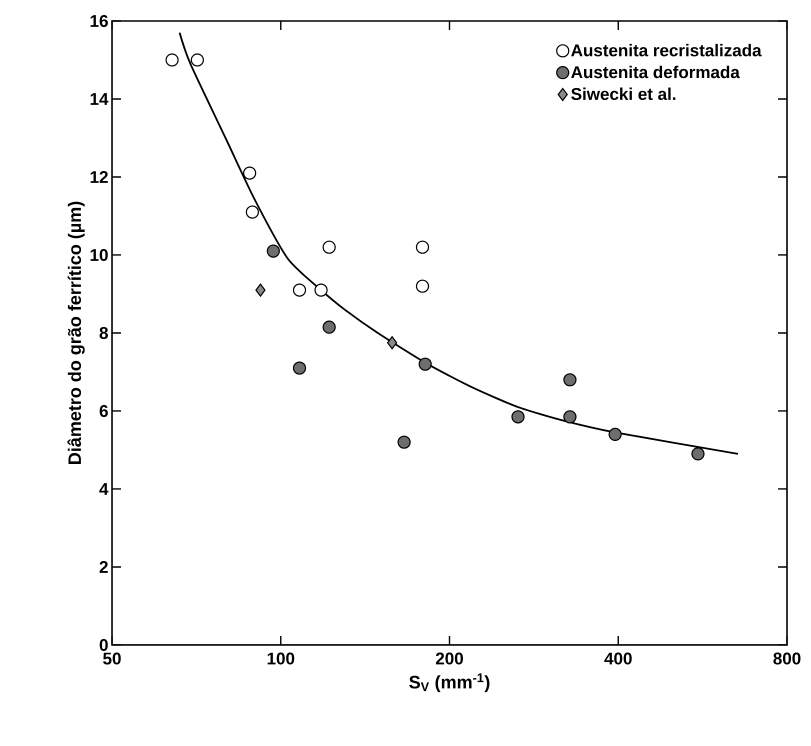 This screenshot has width=811, height=746. Describe the element at coordinates (618, 658) in the screenshot. I see `x-tick-label: 400` at that location.